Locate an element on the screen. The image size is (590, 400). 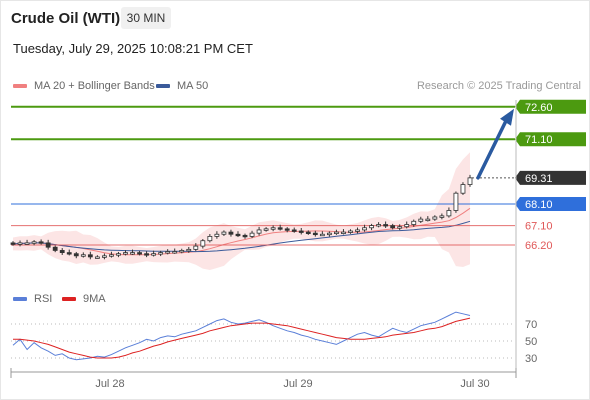
interval-selector: 30 MIN is located at coordinates (146, 18).